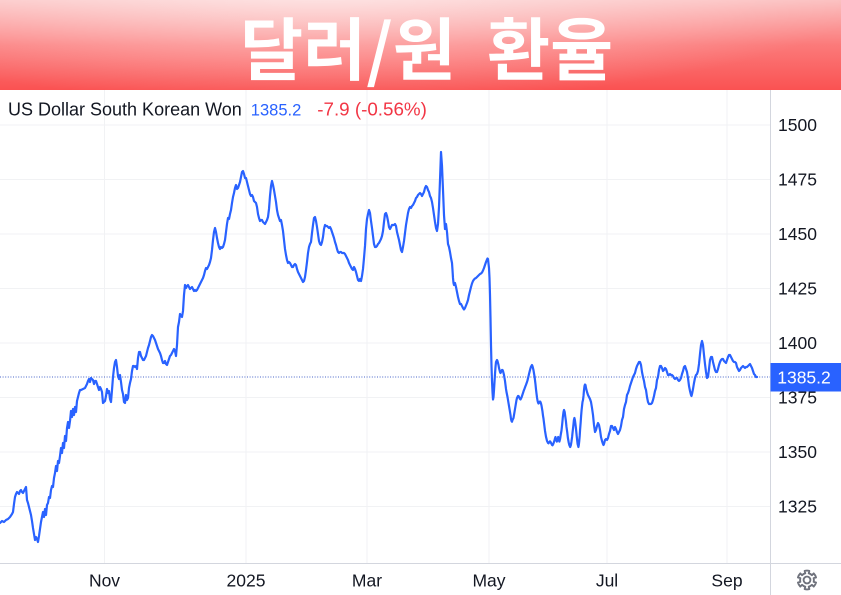 This screenshot has width=841, height=595. What do you see at coordinates (797, 398) in the screenshot?
I see `svg-text: 1375` at bounding box center [797, 398].